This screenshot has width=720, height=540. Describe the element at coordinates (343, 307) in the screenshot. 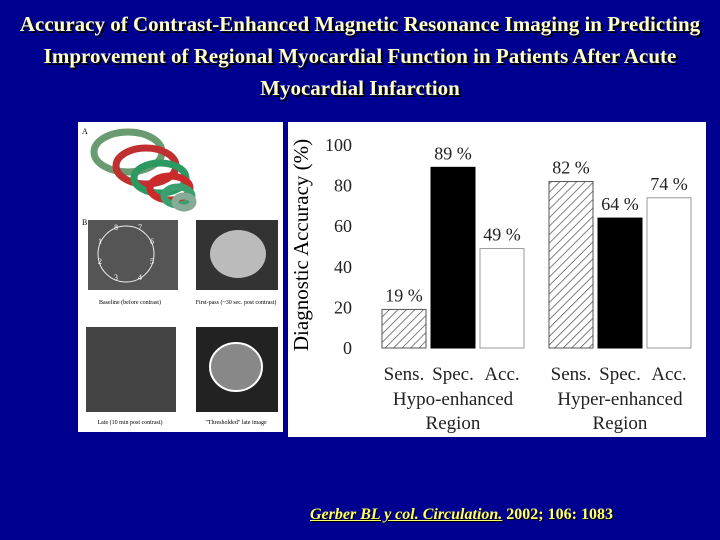

I see `y-tick-label: 20` at that location.